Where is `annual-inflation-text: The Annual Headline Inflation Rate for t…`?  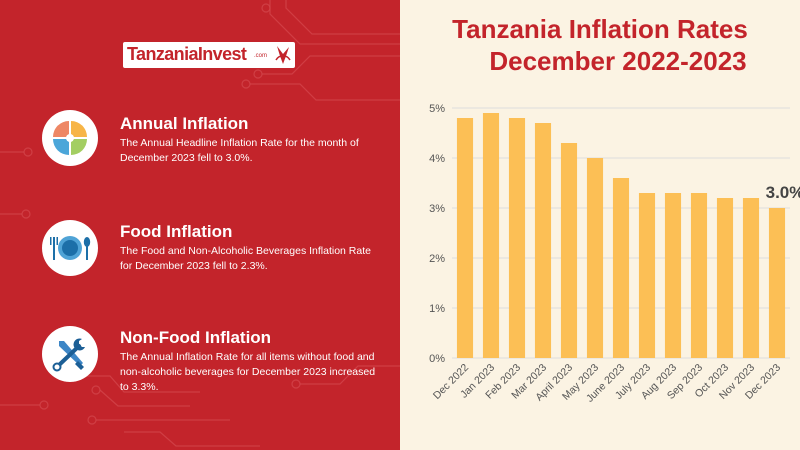
annual-inflation-text: The Annual Headline Inflation Rate for t… is located at coordinates (239, 150).